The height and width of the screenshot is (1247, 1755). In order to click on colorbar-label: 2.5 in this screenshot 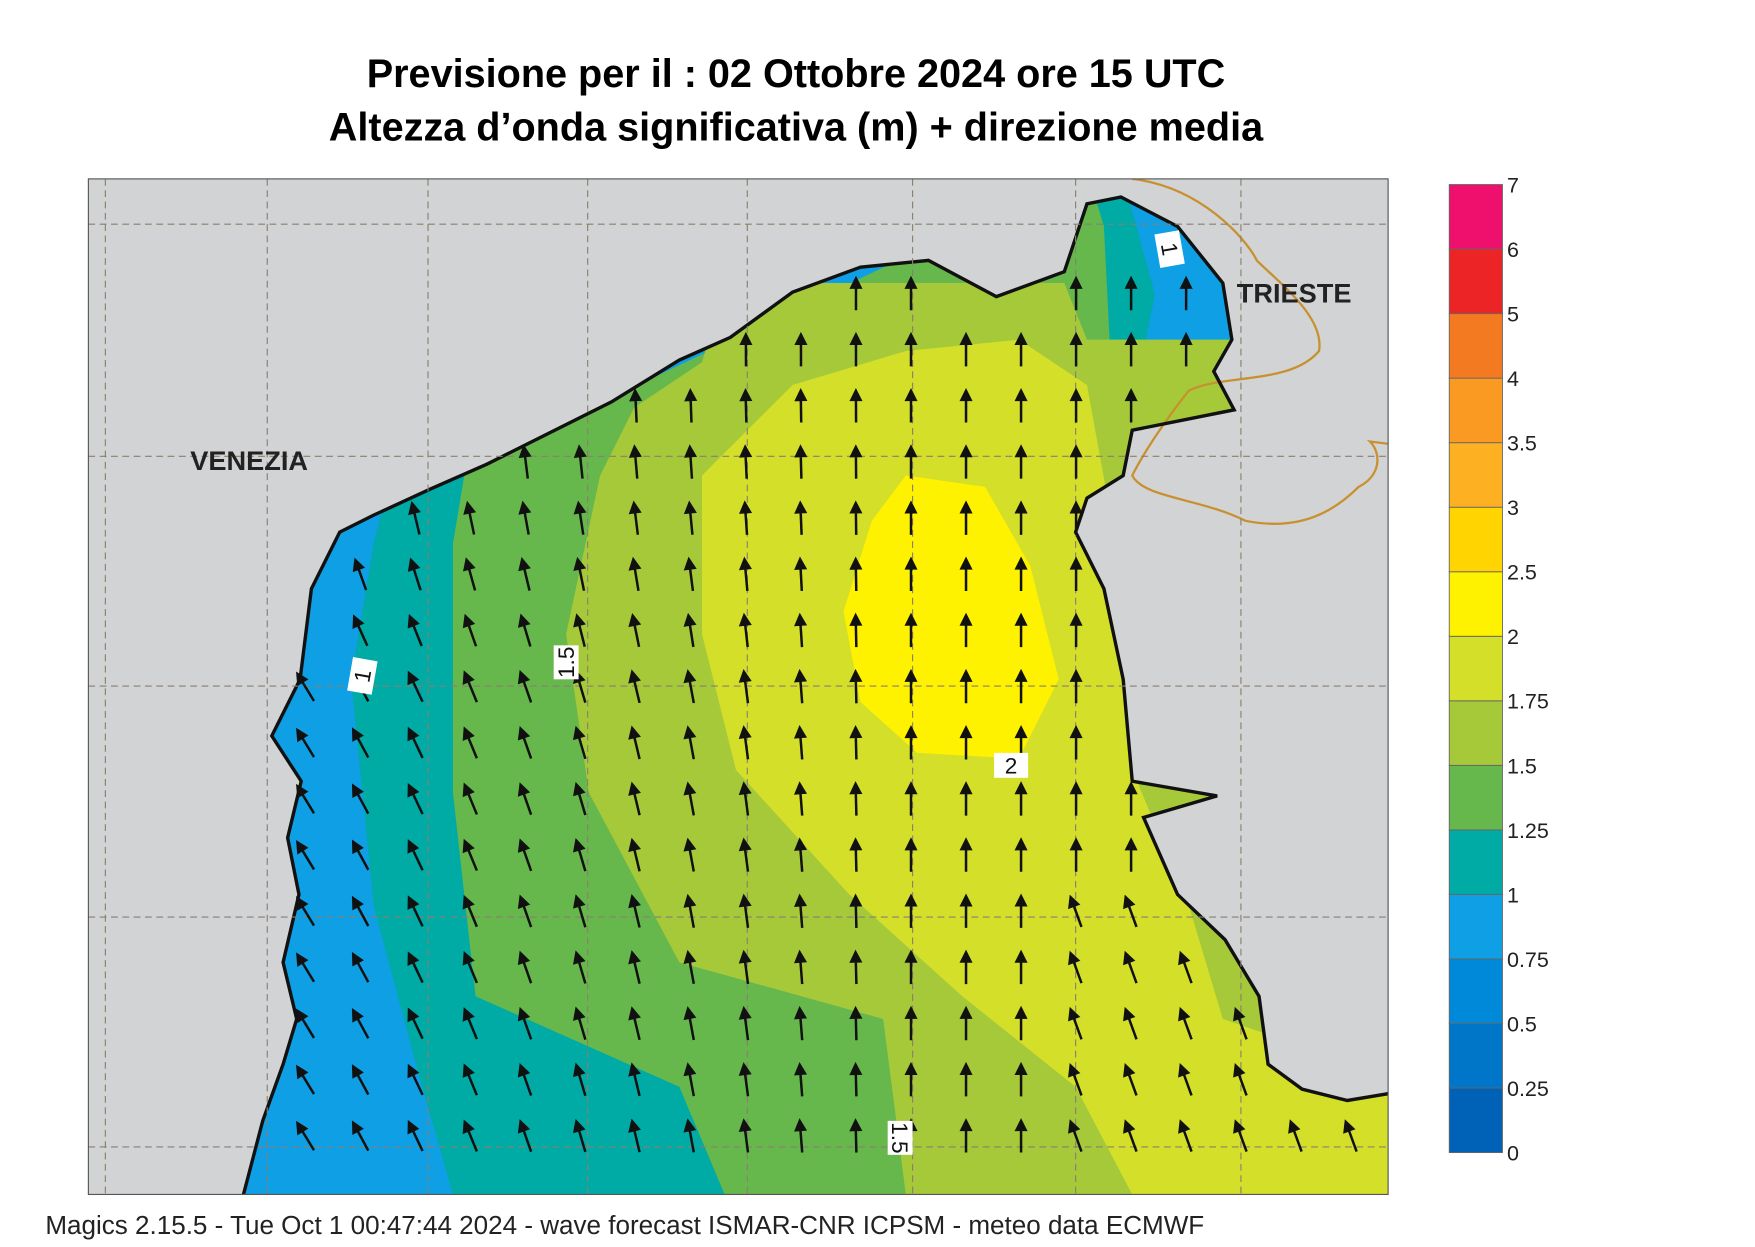, I will do `click(1522, 573)`.